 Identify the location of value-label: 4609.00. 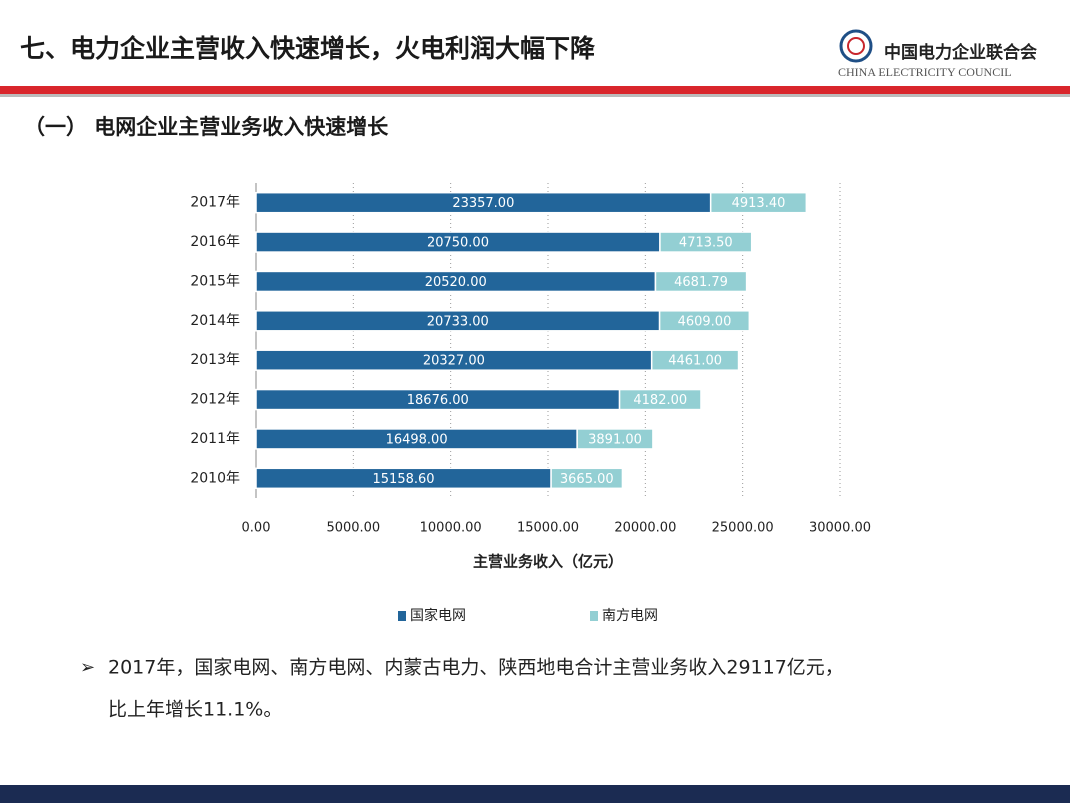
(705, 321).